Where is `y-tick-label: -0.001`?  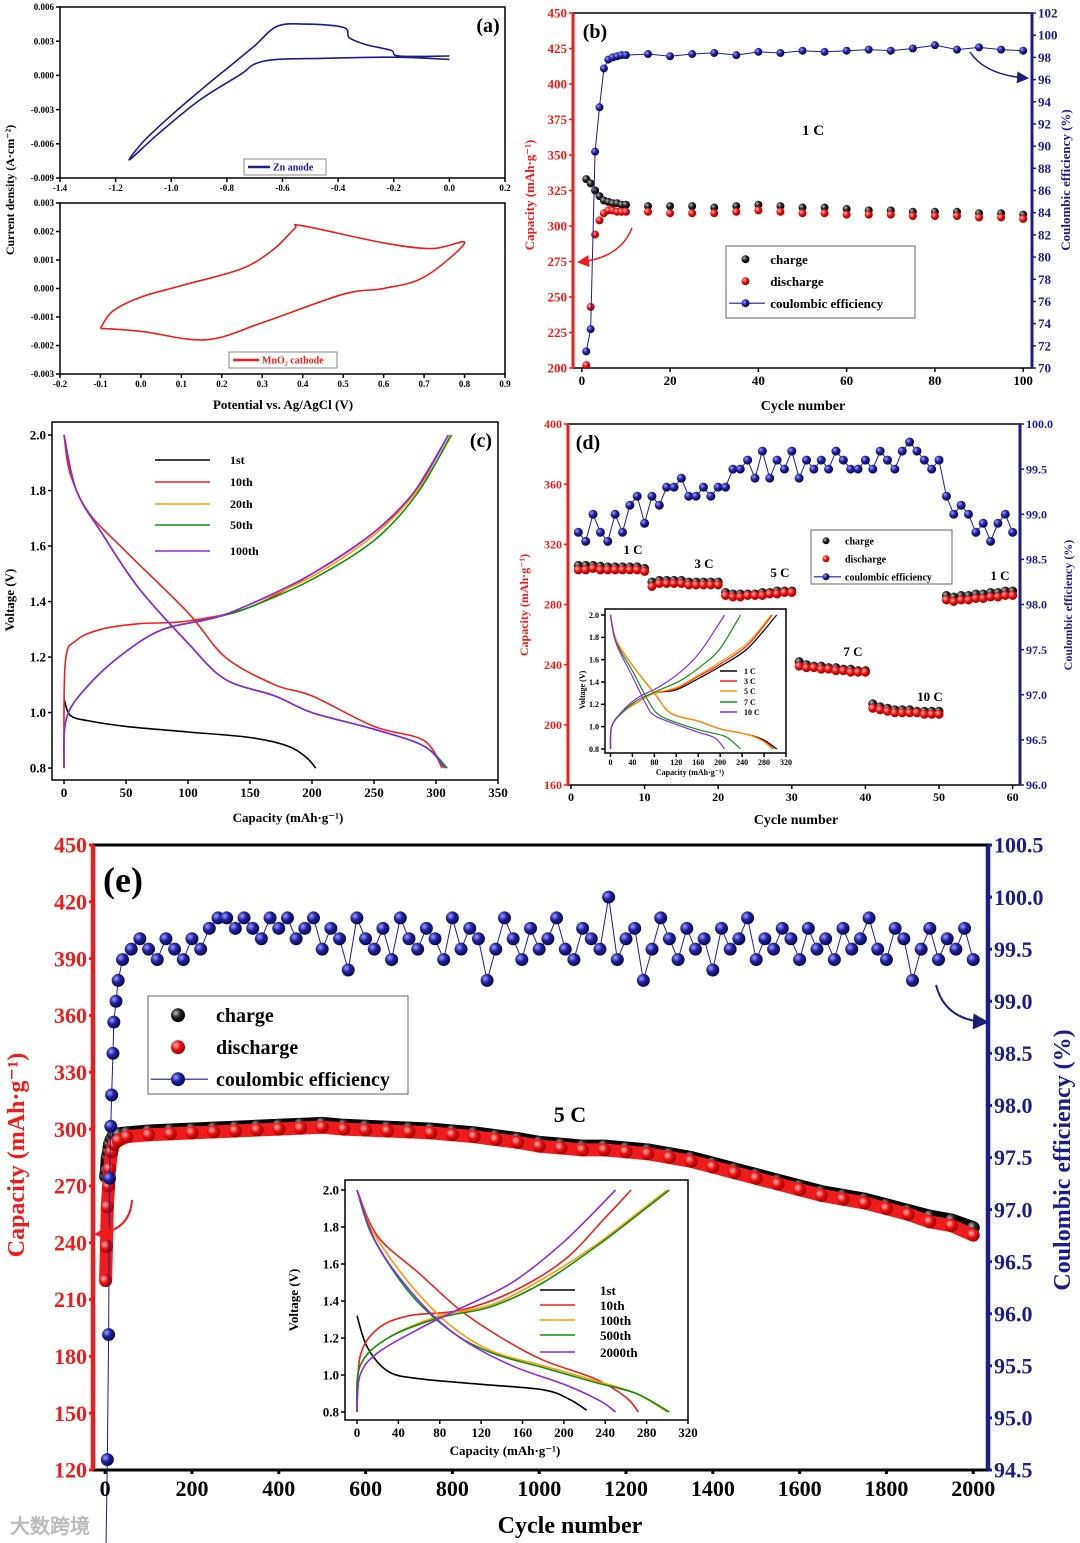
y-tick-label: -0.001 is located at coordinates (43, 317).